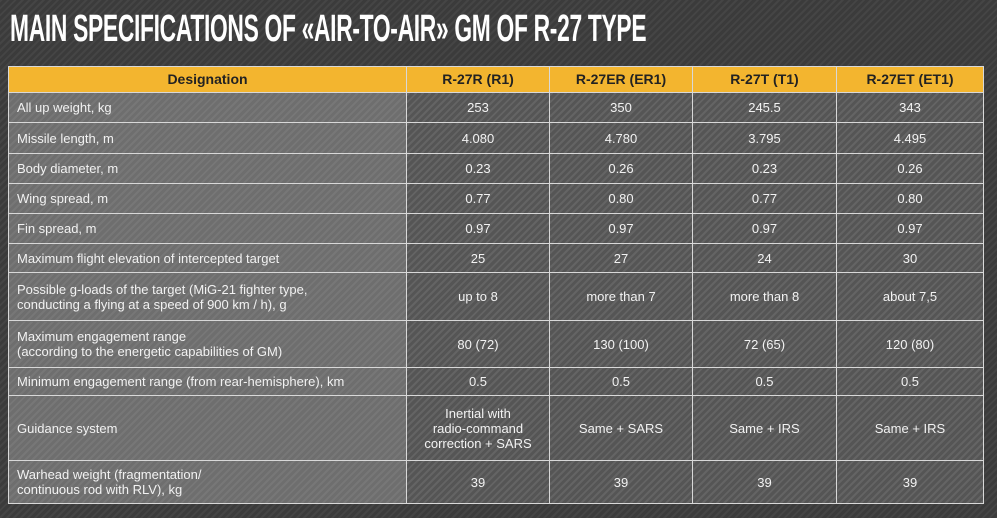 The height and width of the screenshot is (518, 997). What do you see at coordinates (910, 107) in the screenshot?
I see `cell: 343` at bounding box center [910, 107].